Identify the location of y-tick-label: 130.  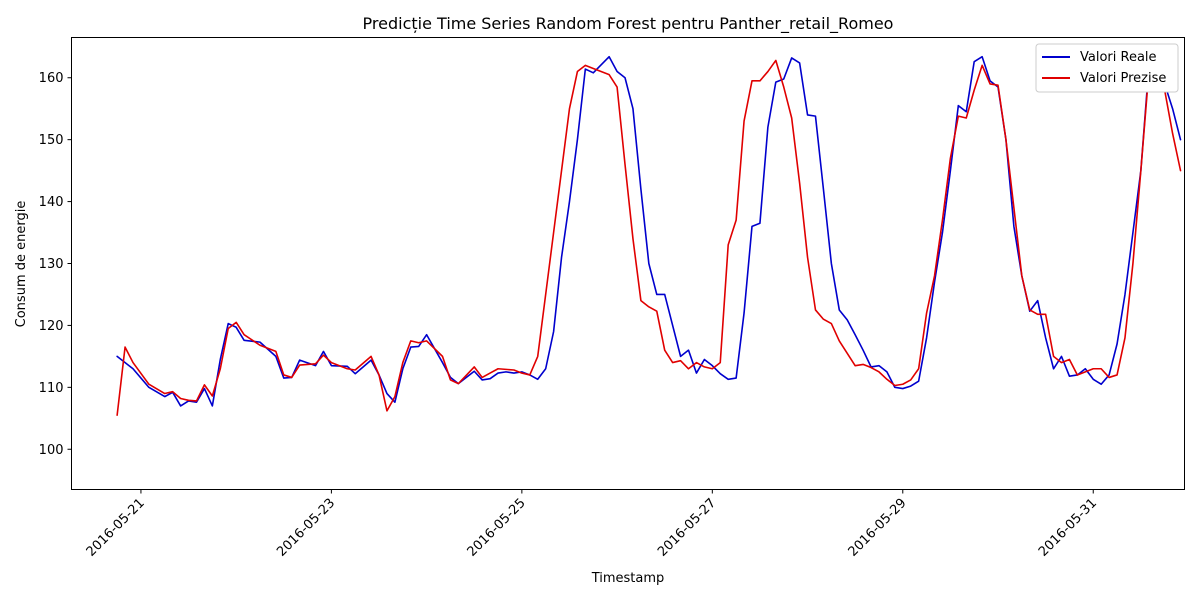
(51, 264).